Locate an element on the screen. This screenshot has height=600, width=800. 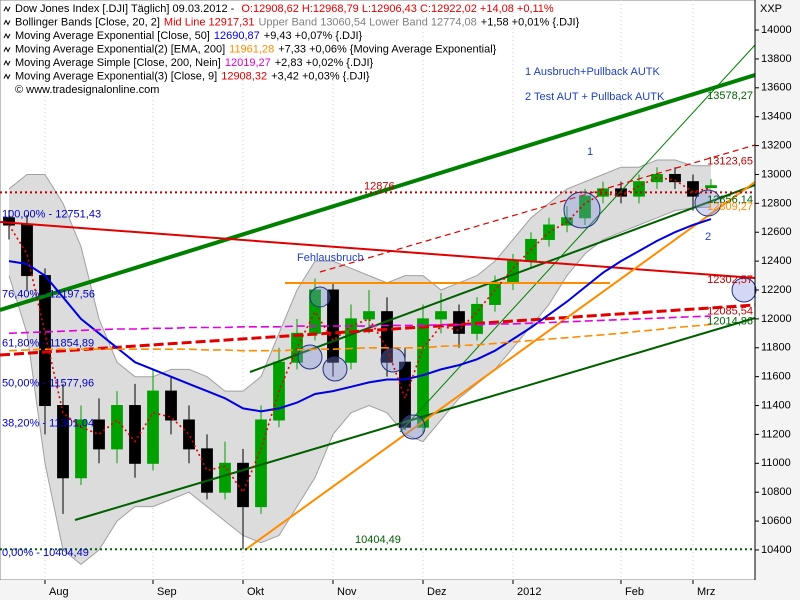
legend-part: +2,83 +0,02% {.DJI} is located at coordinates (324, 63).